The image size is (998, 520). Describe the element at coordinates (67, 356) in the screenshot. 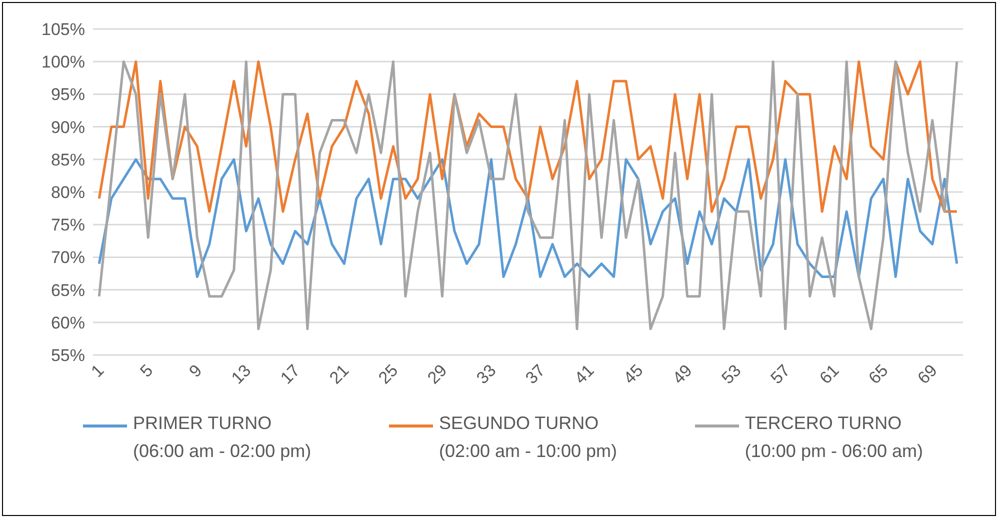

I see `y-tick-label: 55%` at that location.